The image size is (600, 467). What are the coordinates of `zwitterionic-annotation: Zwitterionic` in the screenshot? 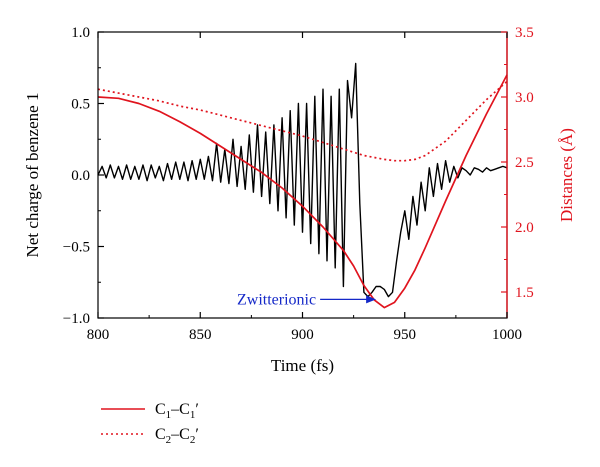 It's located at (307, 299).